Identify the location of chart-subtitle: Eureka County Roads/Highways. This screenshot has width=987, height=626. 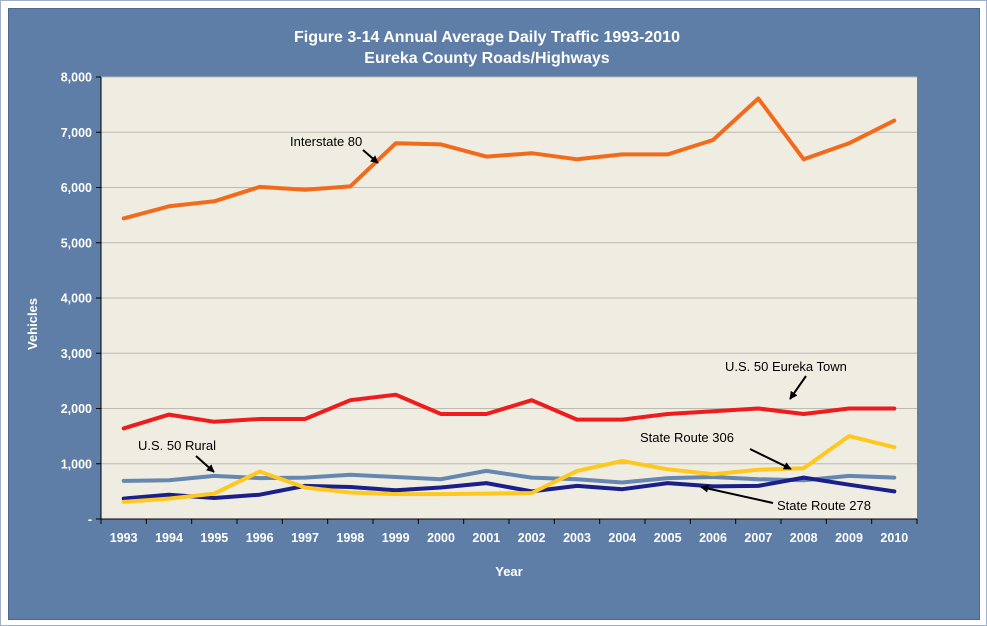
(486, 58).